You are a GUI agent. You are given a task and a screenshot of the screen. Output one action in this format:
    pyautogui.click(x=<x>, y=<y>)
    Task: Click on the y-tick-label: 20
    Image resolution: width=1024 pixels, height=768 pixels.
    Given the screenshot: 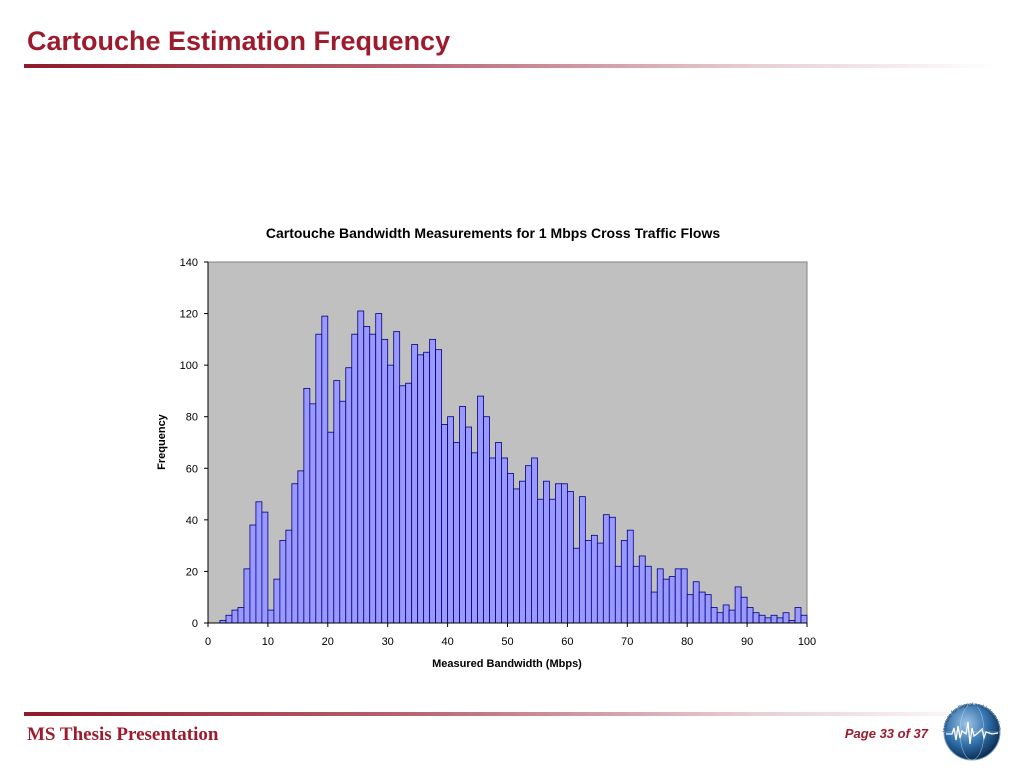 What is the action you would take?
    pyautogui.click(x=192, y=572)
    